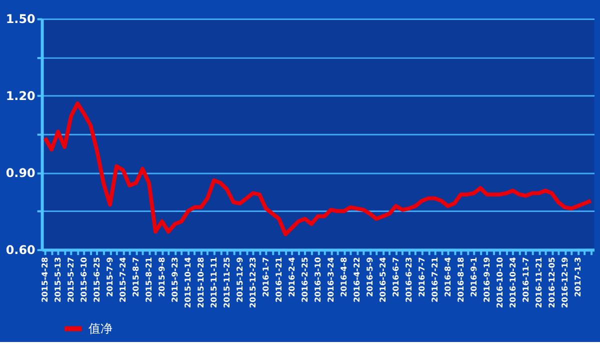 The height and width of the screenshot is (350, 600). I want to click on x-tick-label: 2016-8-4, so click(447, 276).